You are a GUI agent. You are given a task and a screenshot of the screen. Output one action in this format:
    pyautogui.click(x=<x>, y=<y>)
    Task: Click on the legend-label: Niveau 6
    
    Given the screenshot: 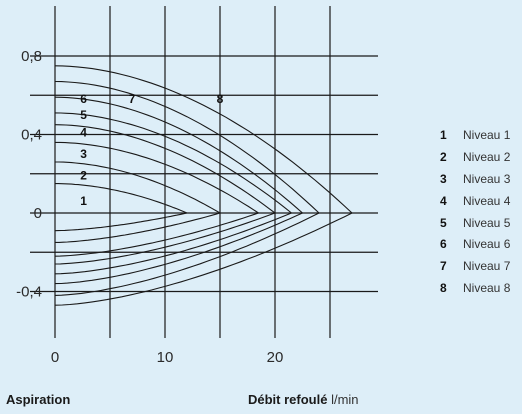 What is the action you would take?
    pyautogui.click(x=487, y=244)
    